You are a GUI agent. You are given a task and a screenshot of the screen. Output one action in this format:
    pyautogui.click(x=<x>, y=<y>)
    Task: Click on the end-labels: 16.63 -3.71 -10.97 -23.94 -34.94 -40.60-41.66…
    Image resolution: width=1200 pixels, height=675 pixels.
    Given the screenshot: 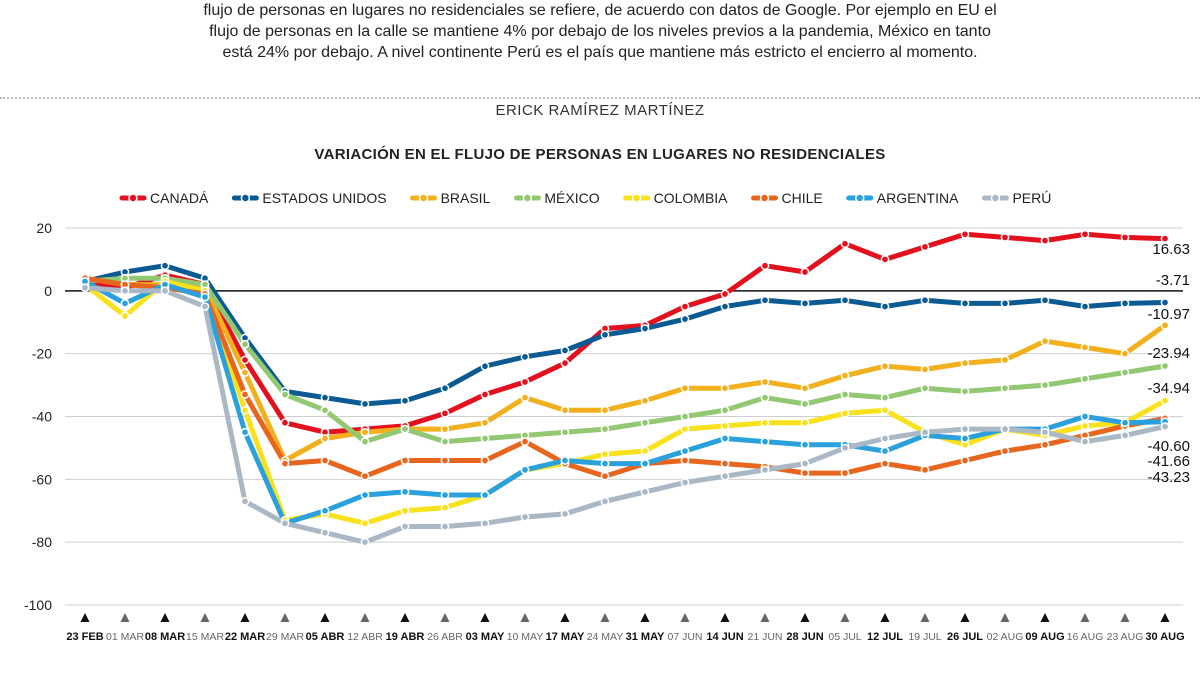 What is the action you would take?
    pyautogui.click(x=1168, y=363)
    